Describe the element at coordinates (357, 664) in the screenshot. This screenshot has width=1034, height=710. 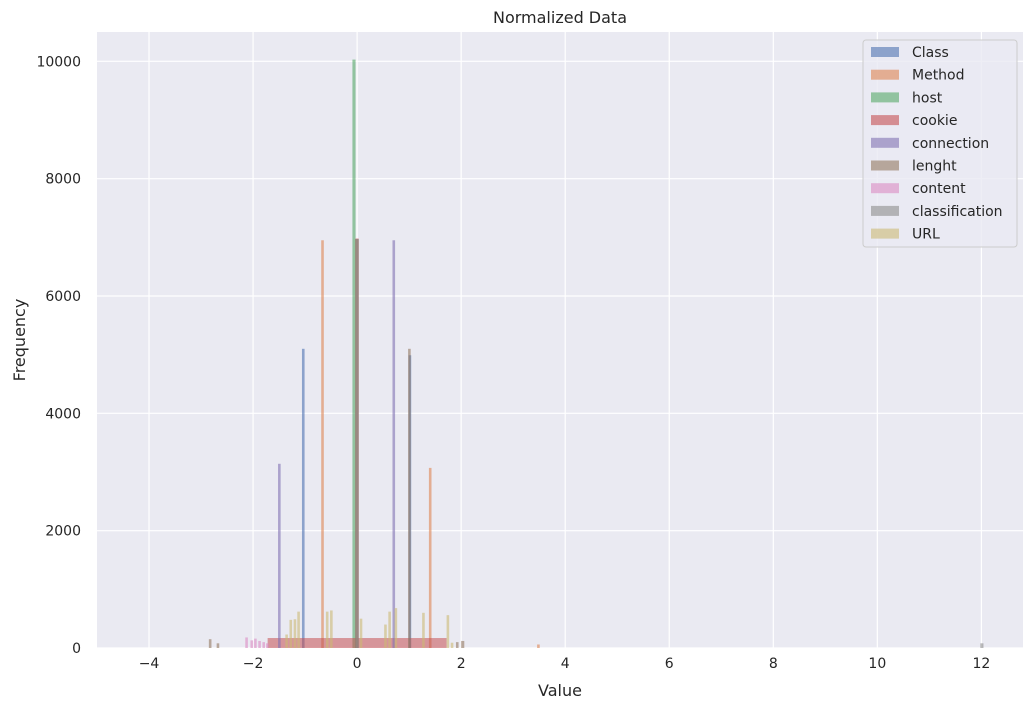
I see `x-tick-label: 0` at that location.